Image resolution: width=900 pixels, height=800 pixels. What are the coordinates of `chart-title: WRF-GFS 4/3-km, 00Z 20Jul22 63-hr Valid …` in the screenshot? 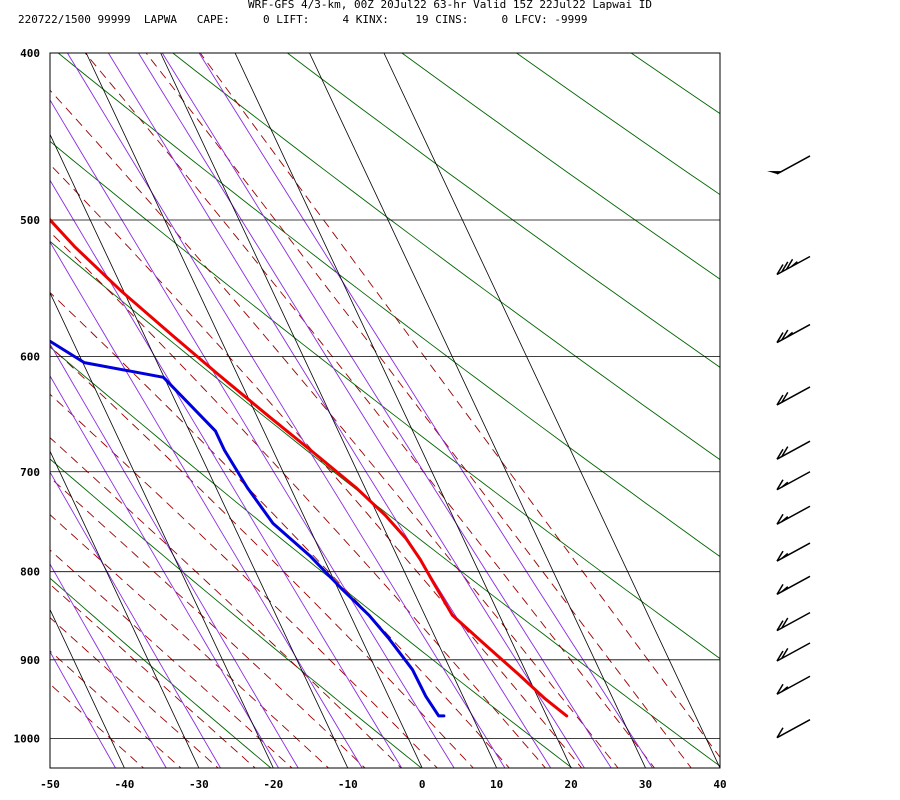 It's located at (450, 5).